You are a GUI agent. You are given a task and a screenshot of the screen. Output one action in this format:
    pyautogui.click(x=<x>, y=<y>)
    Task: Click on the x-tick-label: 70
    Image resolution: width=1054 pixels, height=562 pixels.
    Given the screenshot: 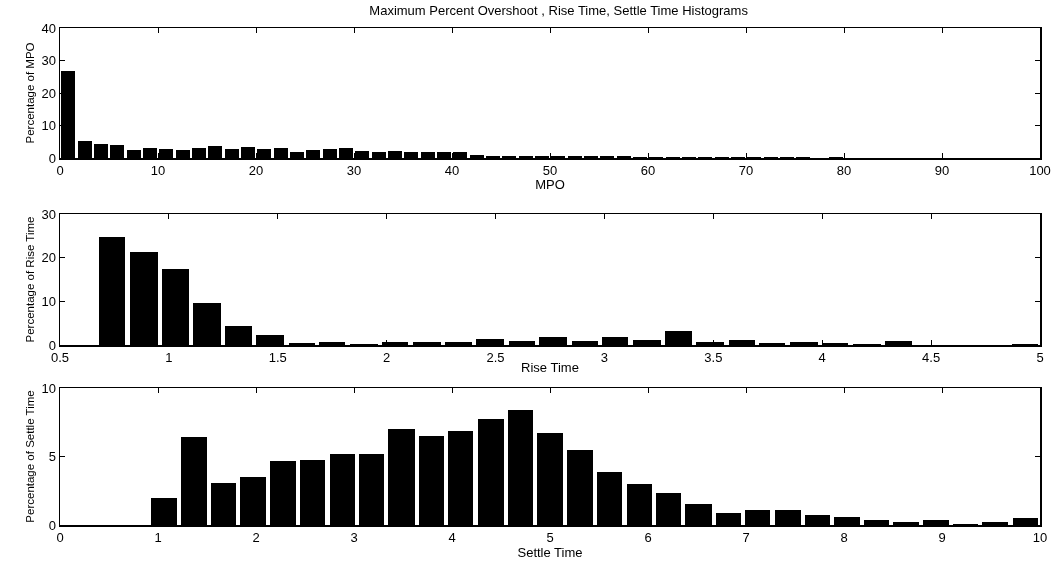 What is the action you would take?
    pyautogui.click(x=746, y=171)
    